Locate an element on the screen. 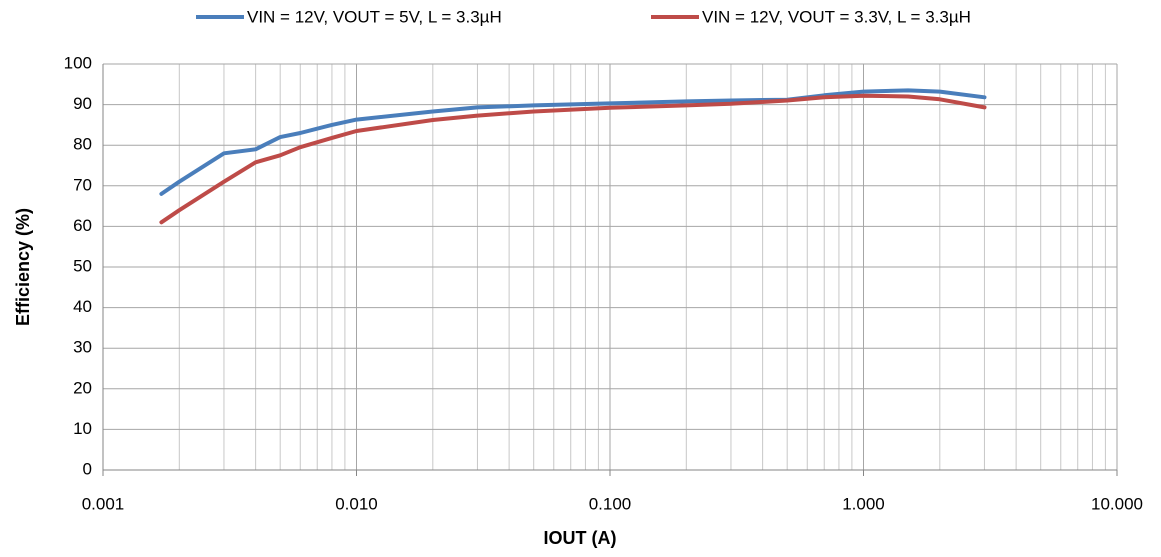 This screenshot has height=557, width=1161. y-tick-label: 80 is located at coordinates (82, 144).